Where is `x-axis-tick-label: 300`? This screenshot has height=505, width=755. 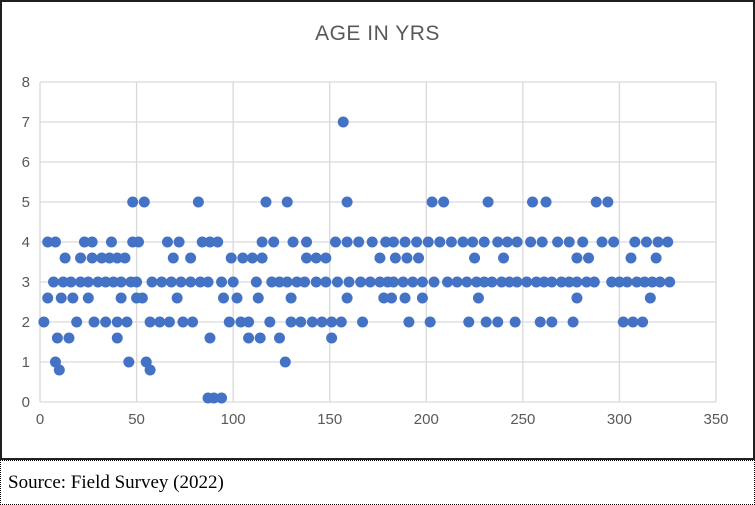 x-axis-tick-label: 300 is located at coordinates (619, 419).